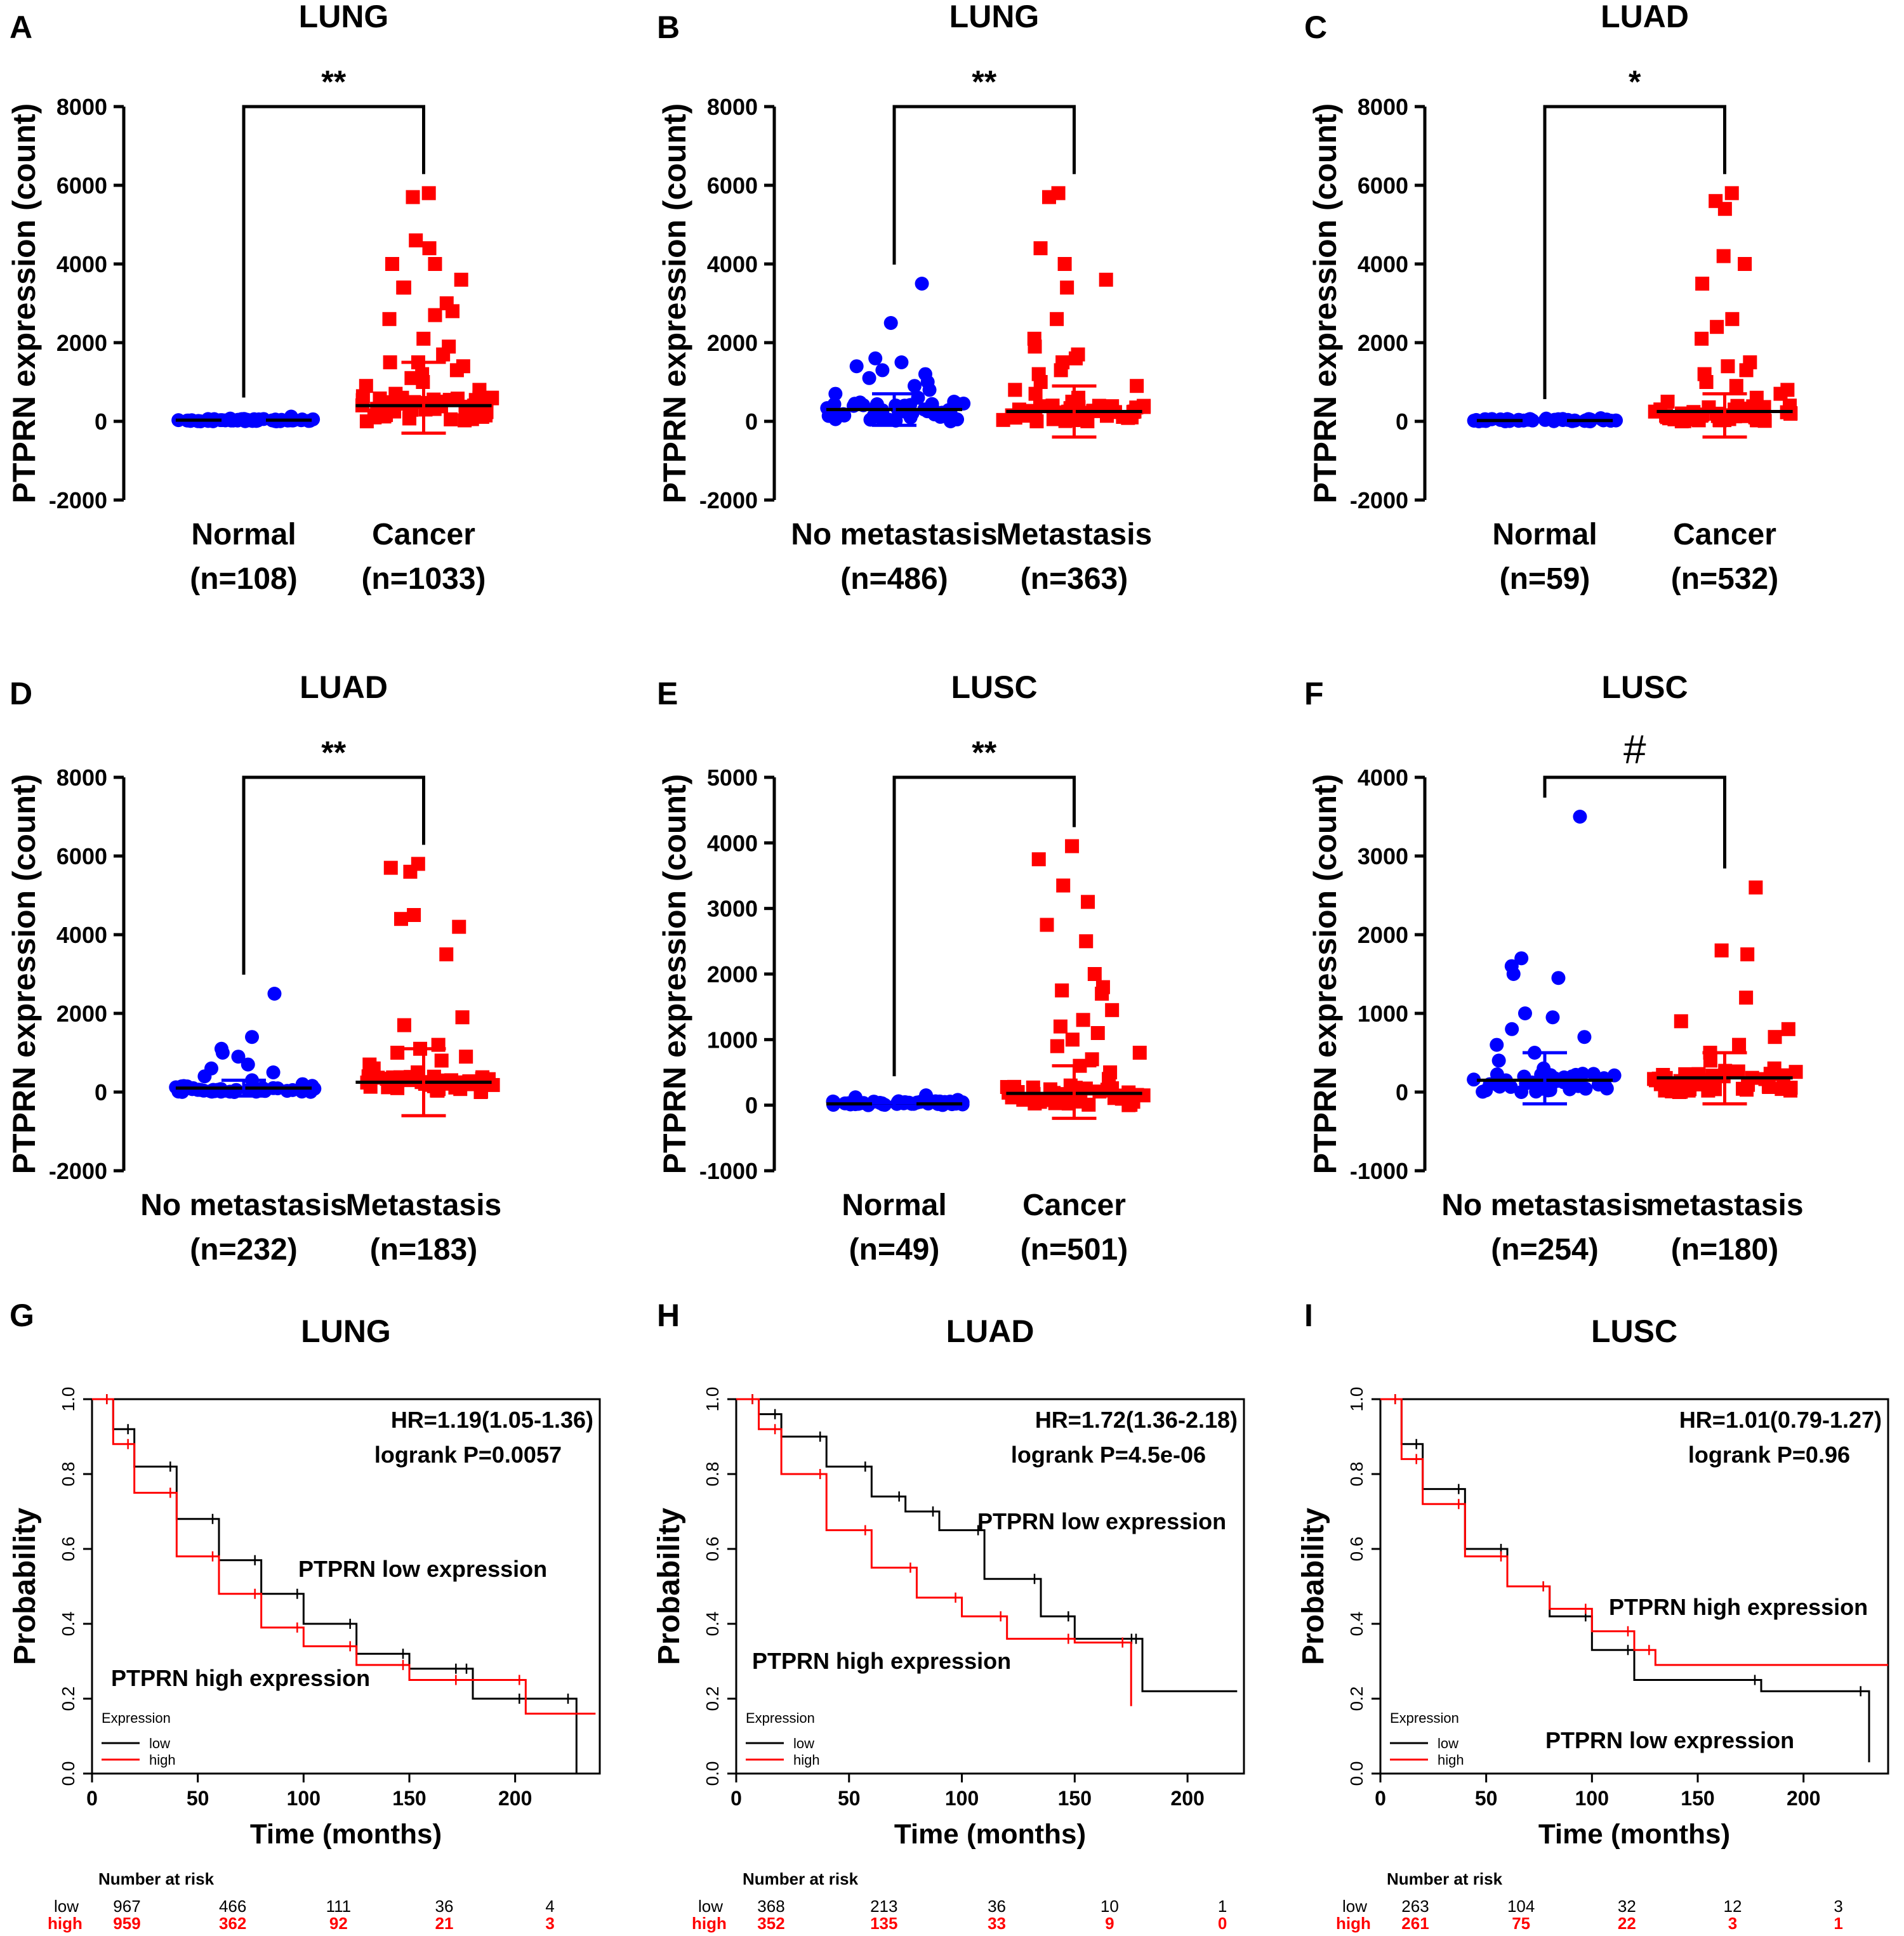 The width and height of the screenshot is (1904, 1936). I want to click on y-tick-label: 3000, so click(732, 909).